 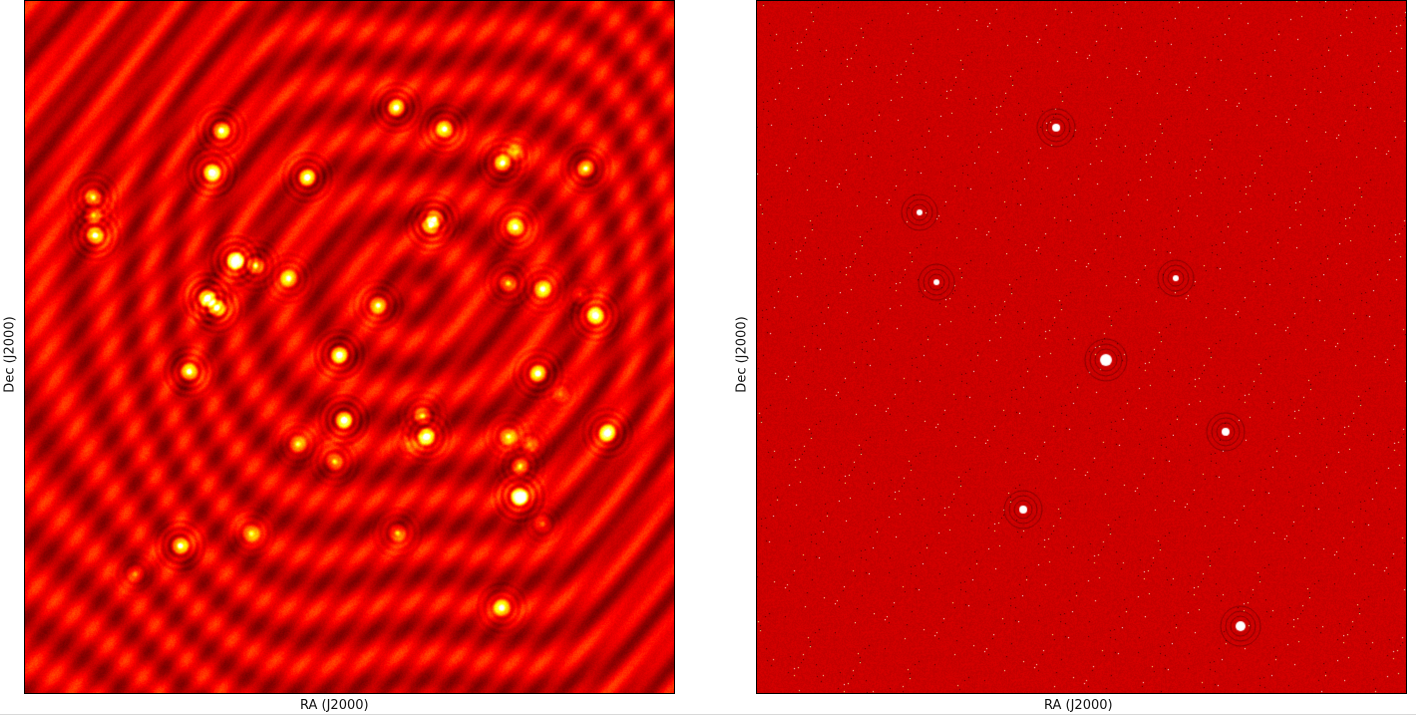 I want to click on right-y-axis-label: Dec (J2000), so click(x=742, y=354).